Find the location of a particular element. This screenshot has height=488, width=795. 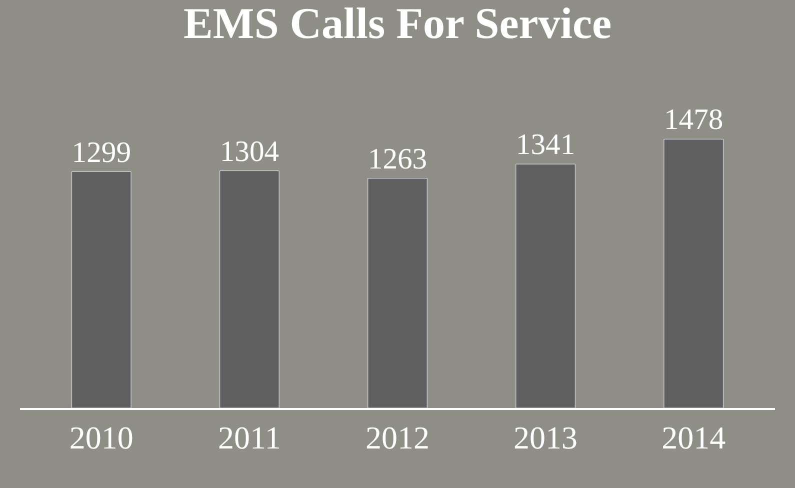

chart-title: EMS Calls For Service is located at coordinates (397, 24).